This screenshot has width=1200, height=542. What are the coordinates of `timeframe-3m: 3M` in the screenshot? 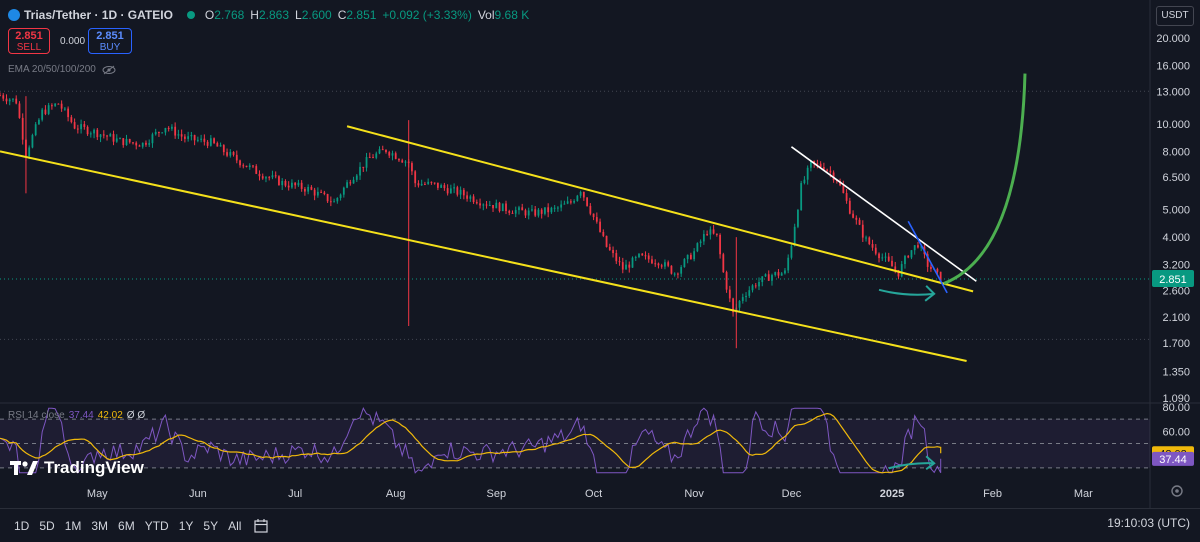 It's located at (100, 525).